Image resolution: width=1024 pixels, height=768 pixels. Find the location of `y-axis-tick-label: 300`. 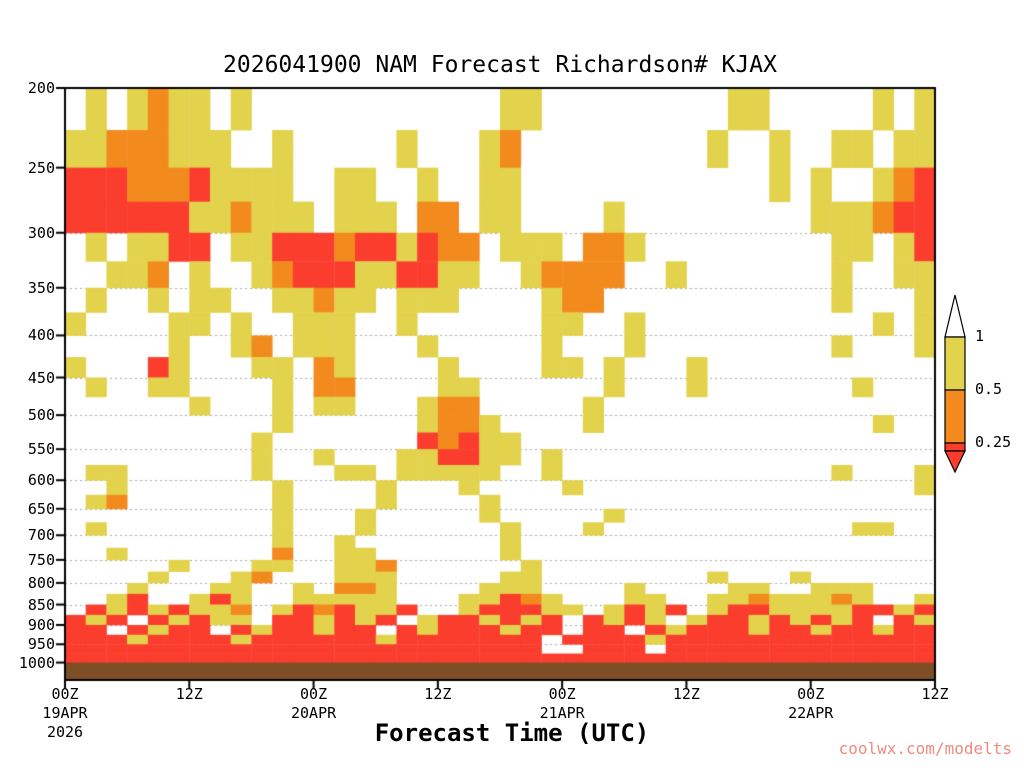

y-axis-tick-label: 300 is located at coordinates (41, 232).